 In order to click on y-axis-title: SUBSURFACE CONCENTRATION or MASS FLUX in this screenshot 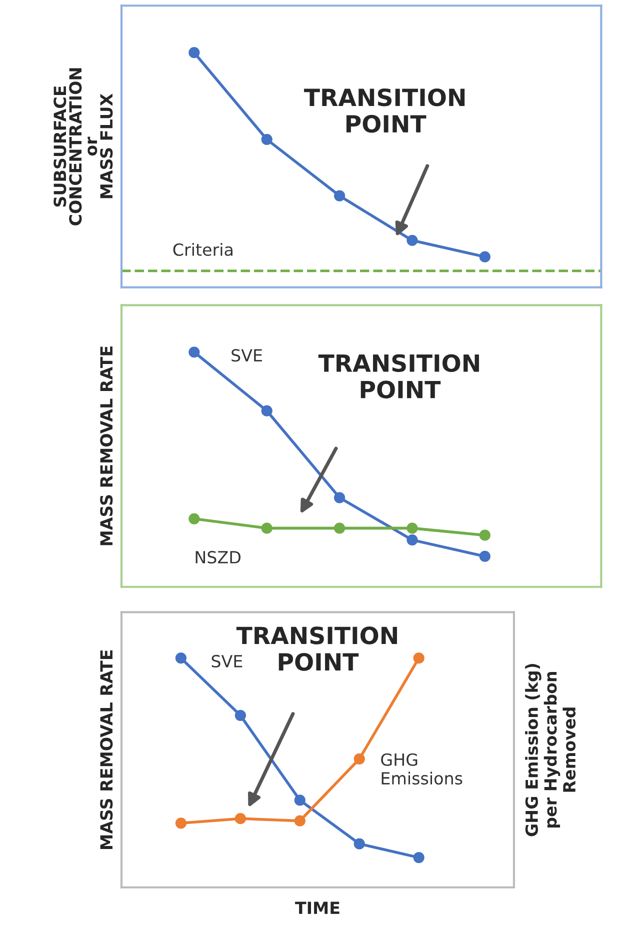, I will do `click(83, 147)`.